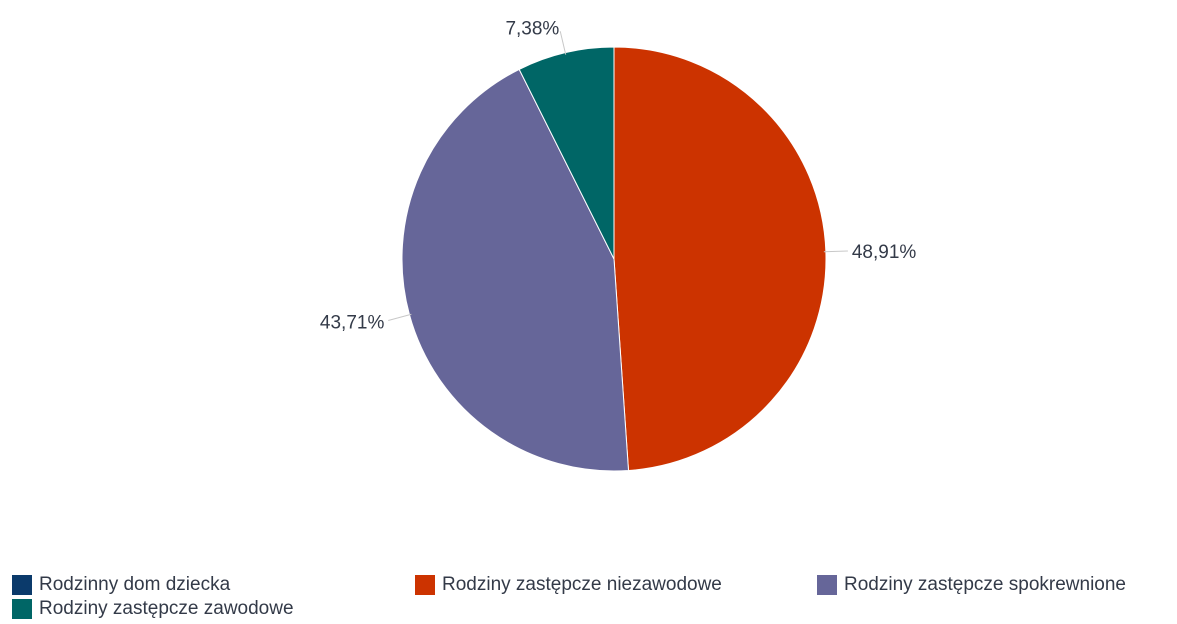 This screenshot has width=1177, height=624. What do you see at coordinates (135, 584) in the screenshot?
I see `legend-label: Rodzinny dom dziecka` at bounding box center [135, 584].